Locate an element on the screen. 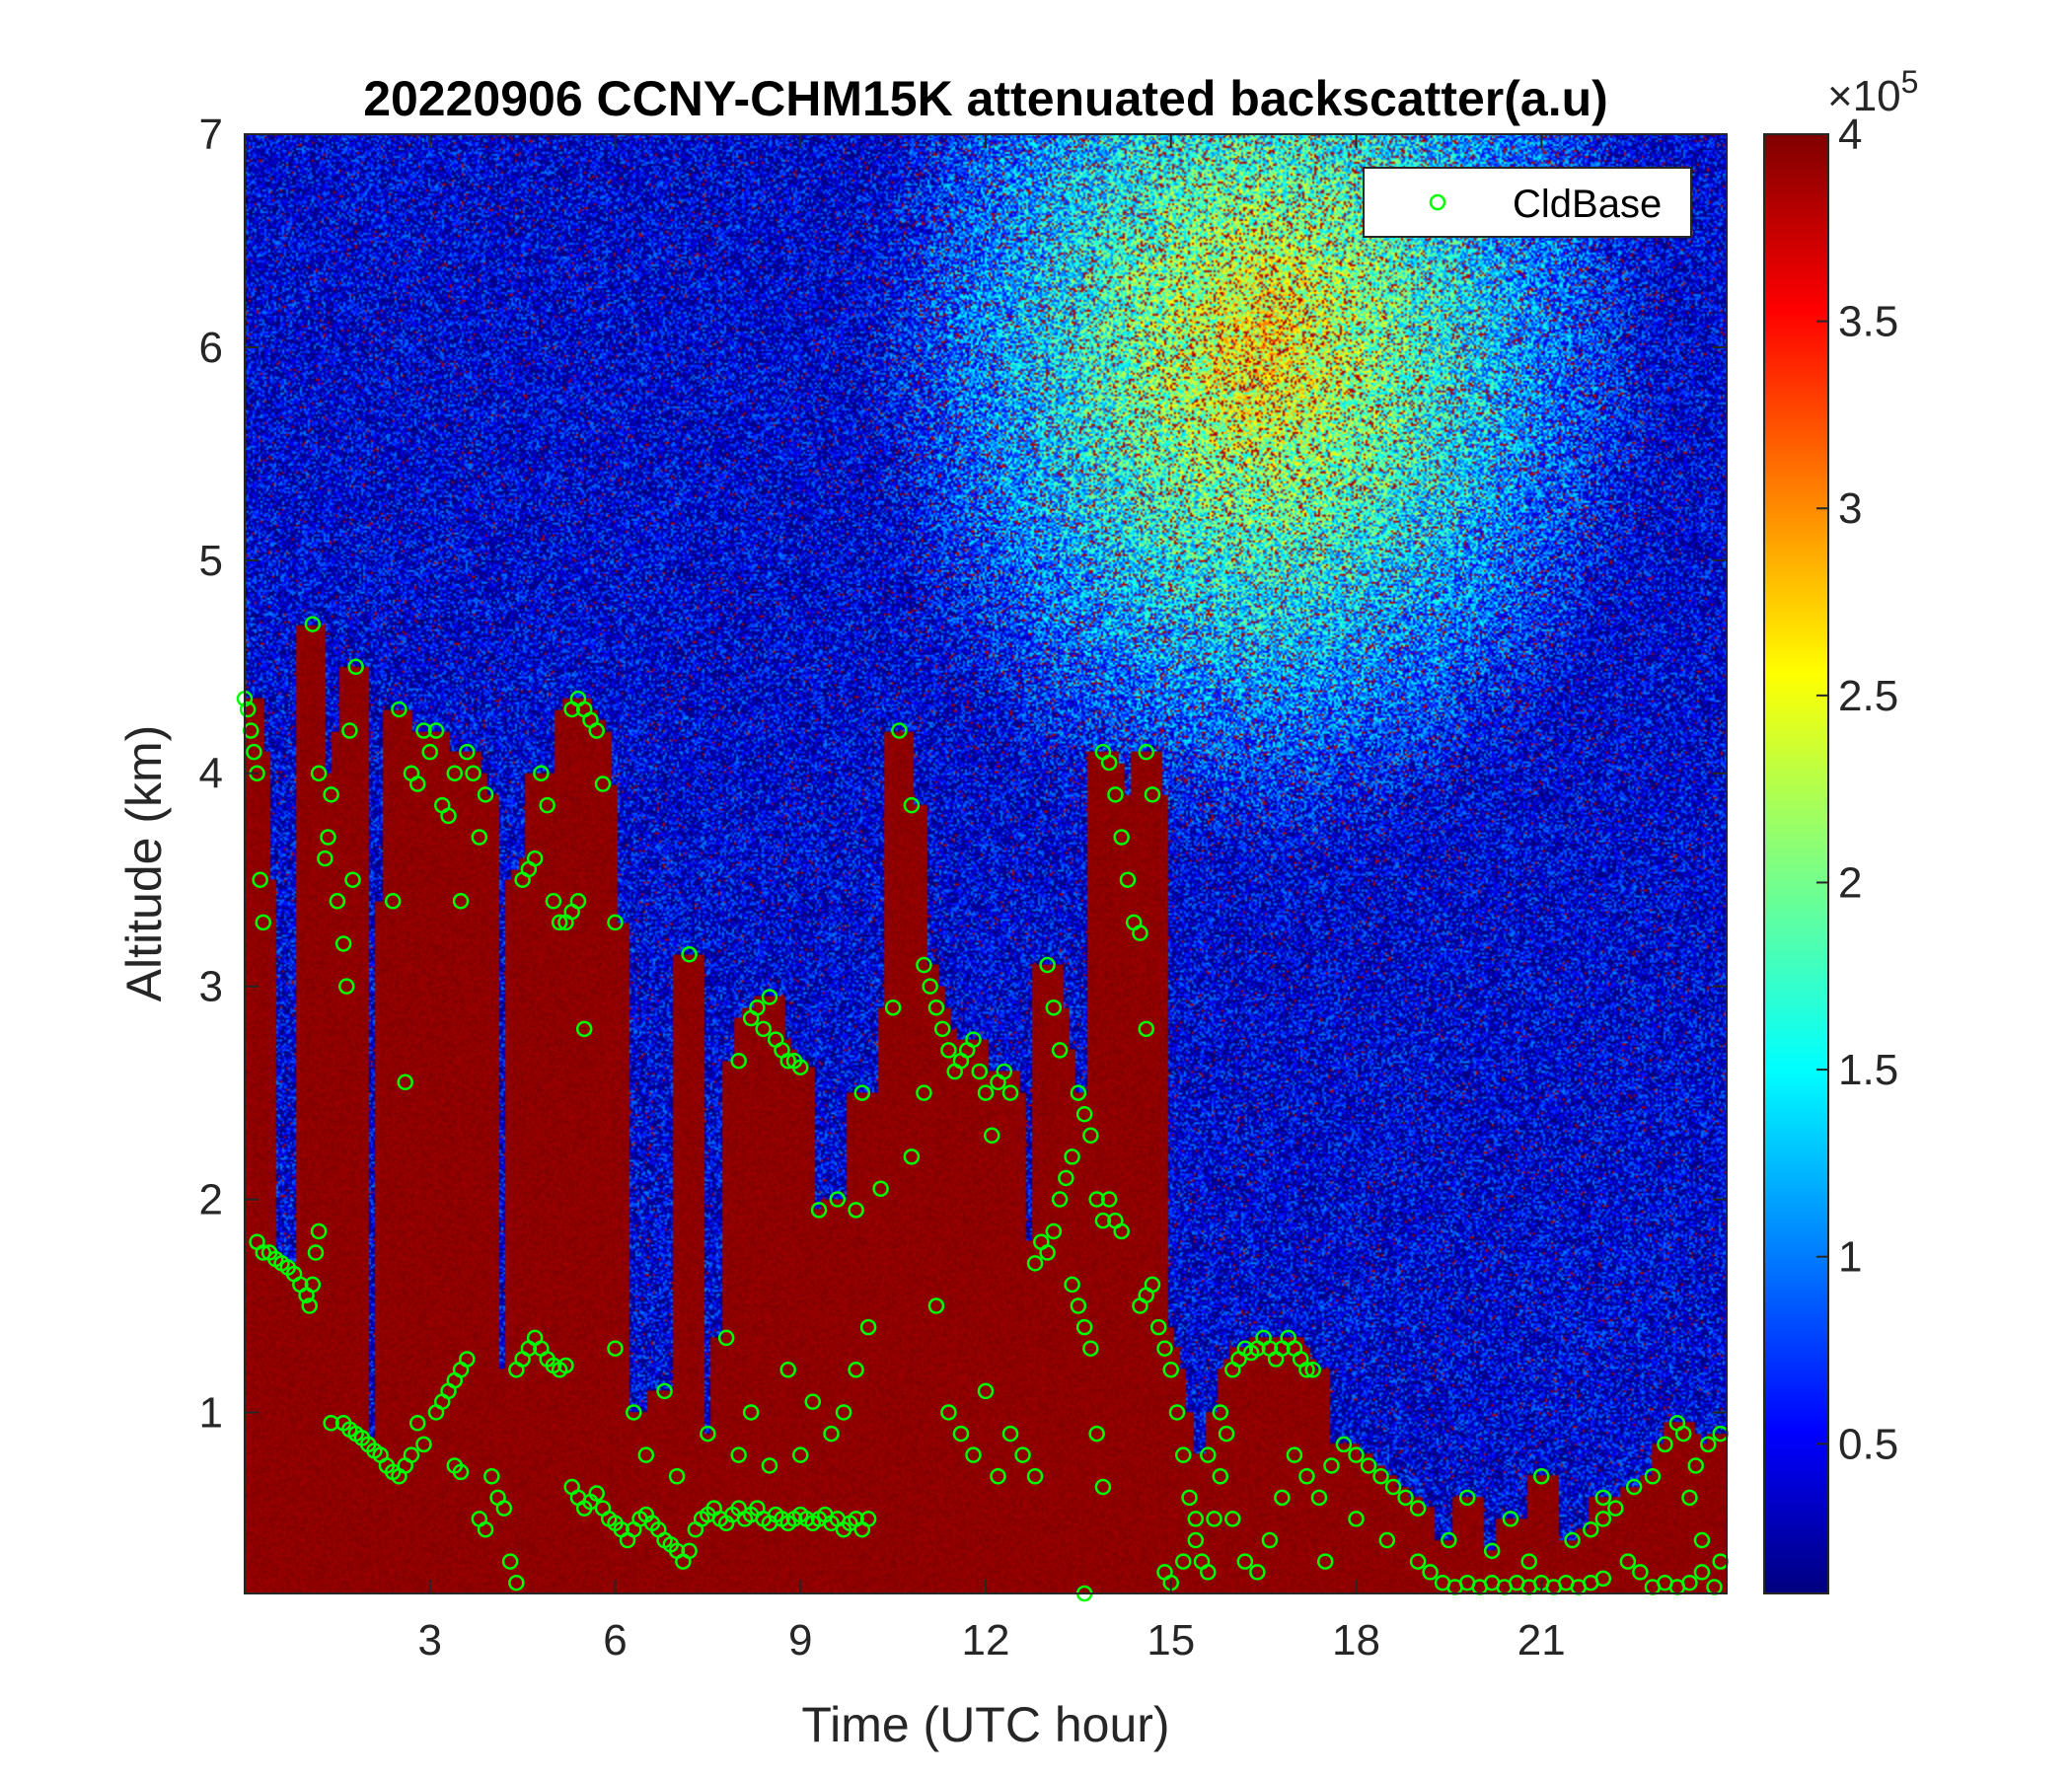  colorbar-exponent-power: 5 is located at coordinates (1910, 82).